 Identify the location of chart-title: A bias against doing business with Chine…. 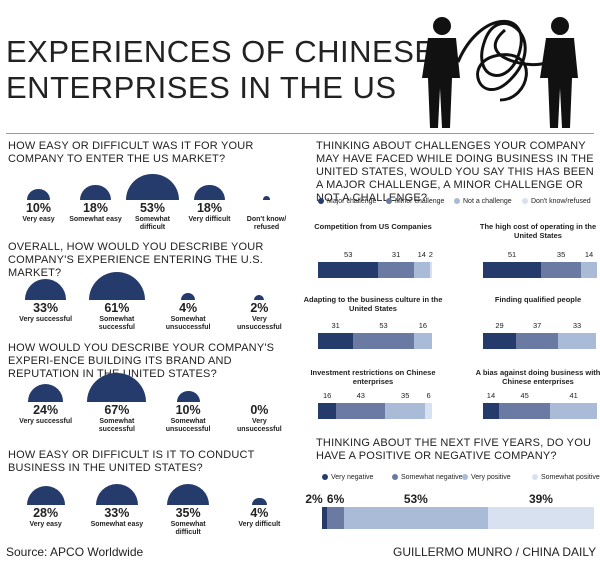
(537, 377).